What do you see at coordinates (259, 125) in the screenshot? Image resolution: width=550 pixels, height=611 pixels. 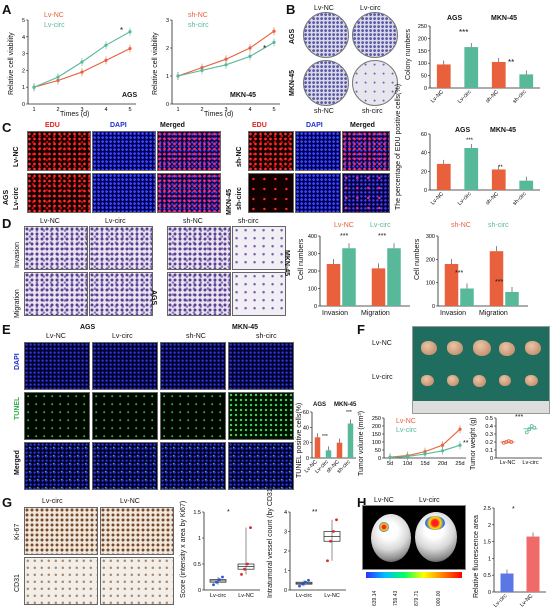 I see `c-col-edu-right: EDU` at bounding box center [259, 125].